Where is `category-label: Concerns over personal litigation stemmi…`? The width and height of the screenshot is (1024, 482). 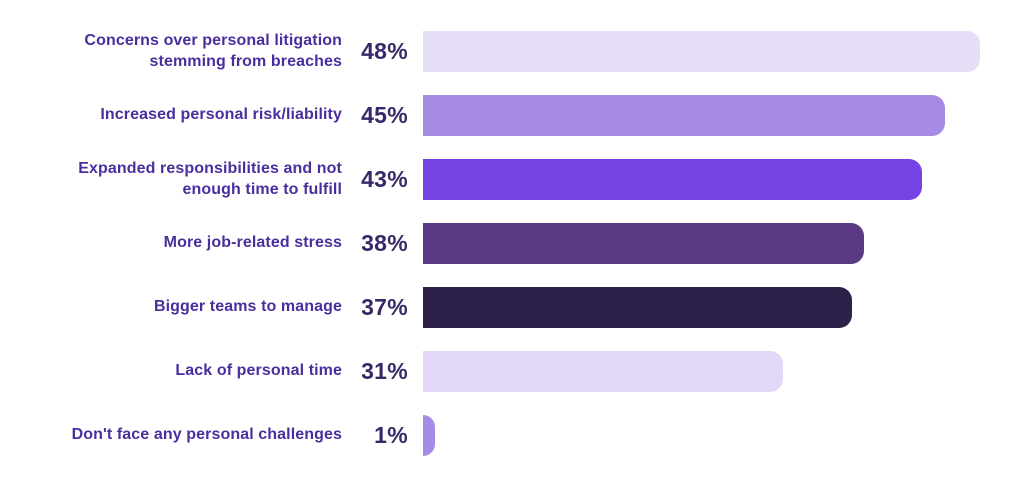 category-label: Concerns over personal litigation stemmi… is located at coordinates (213, 51).